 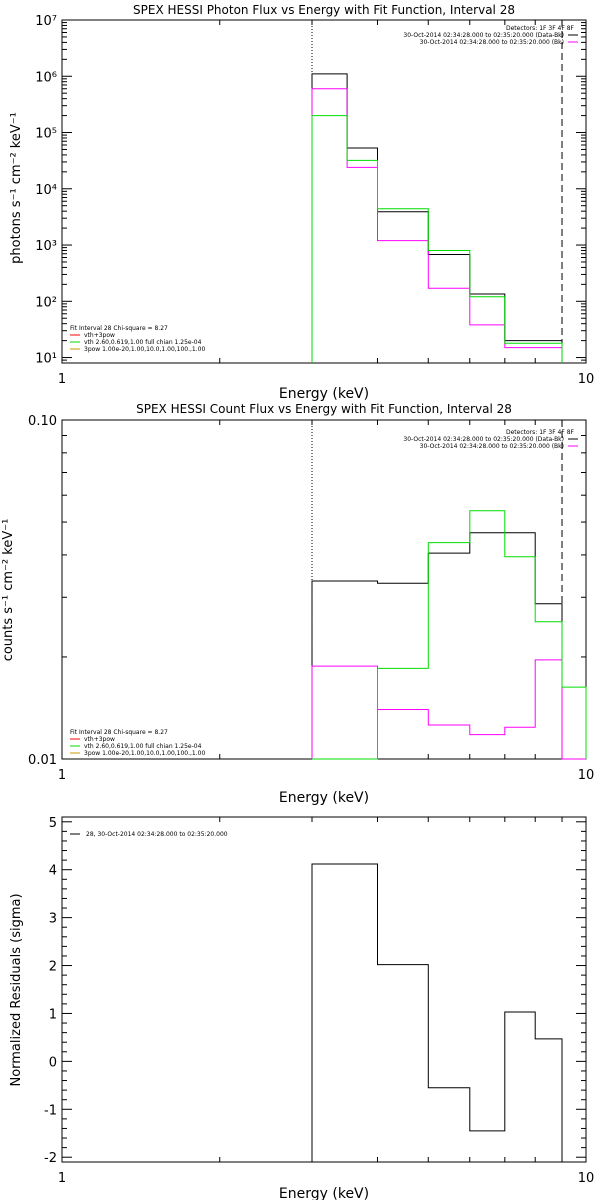 What do you see at coordinates (46, 302) in the screenshot?
I see `y-tick-label: 10²` at bounding box center [46, 302].